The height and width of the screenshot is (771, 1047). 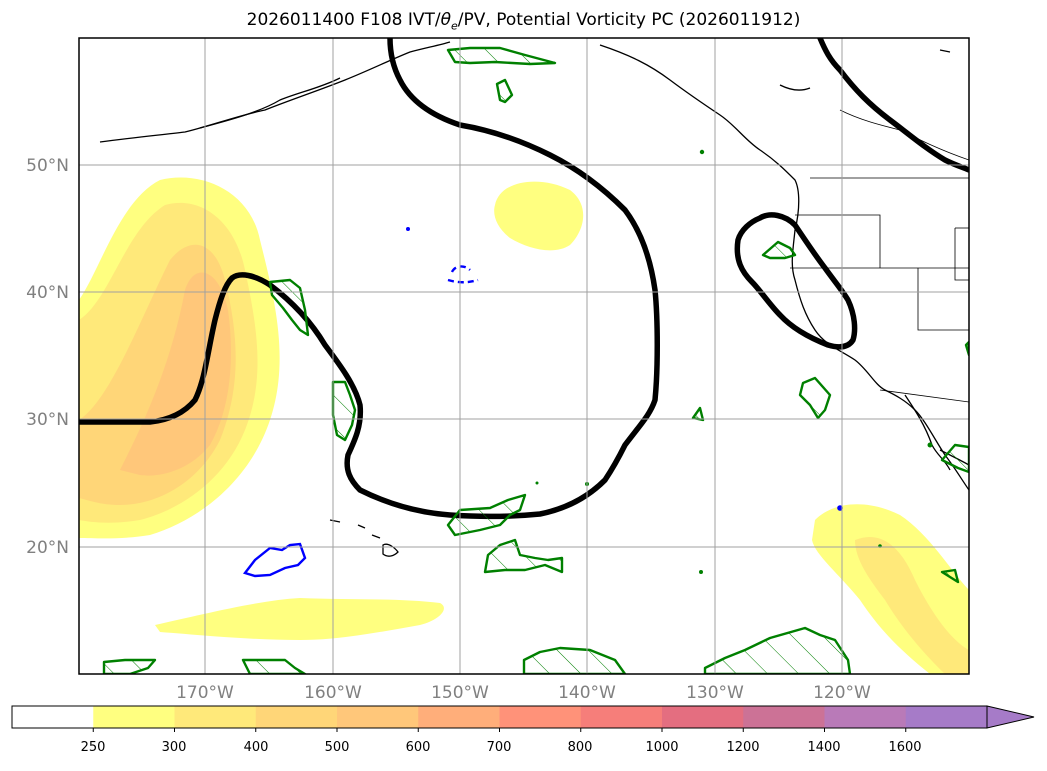 I want to click on colorbar-tick-label: 300, so click(x=174, y=747).